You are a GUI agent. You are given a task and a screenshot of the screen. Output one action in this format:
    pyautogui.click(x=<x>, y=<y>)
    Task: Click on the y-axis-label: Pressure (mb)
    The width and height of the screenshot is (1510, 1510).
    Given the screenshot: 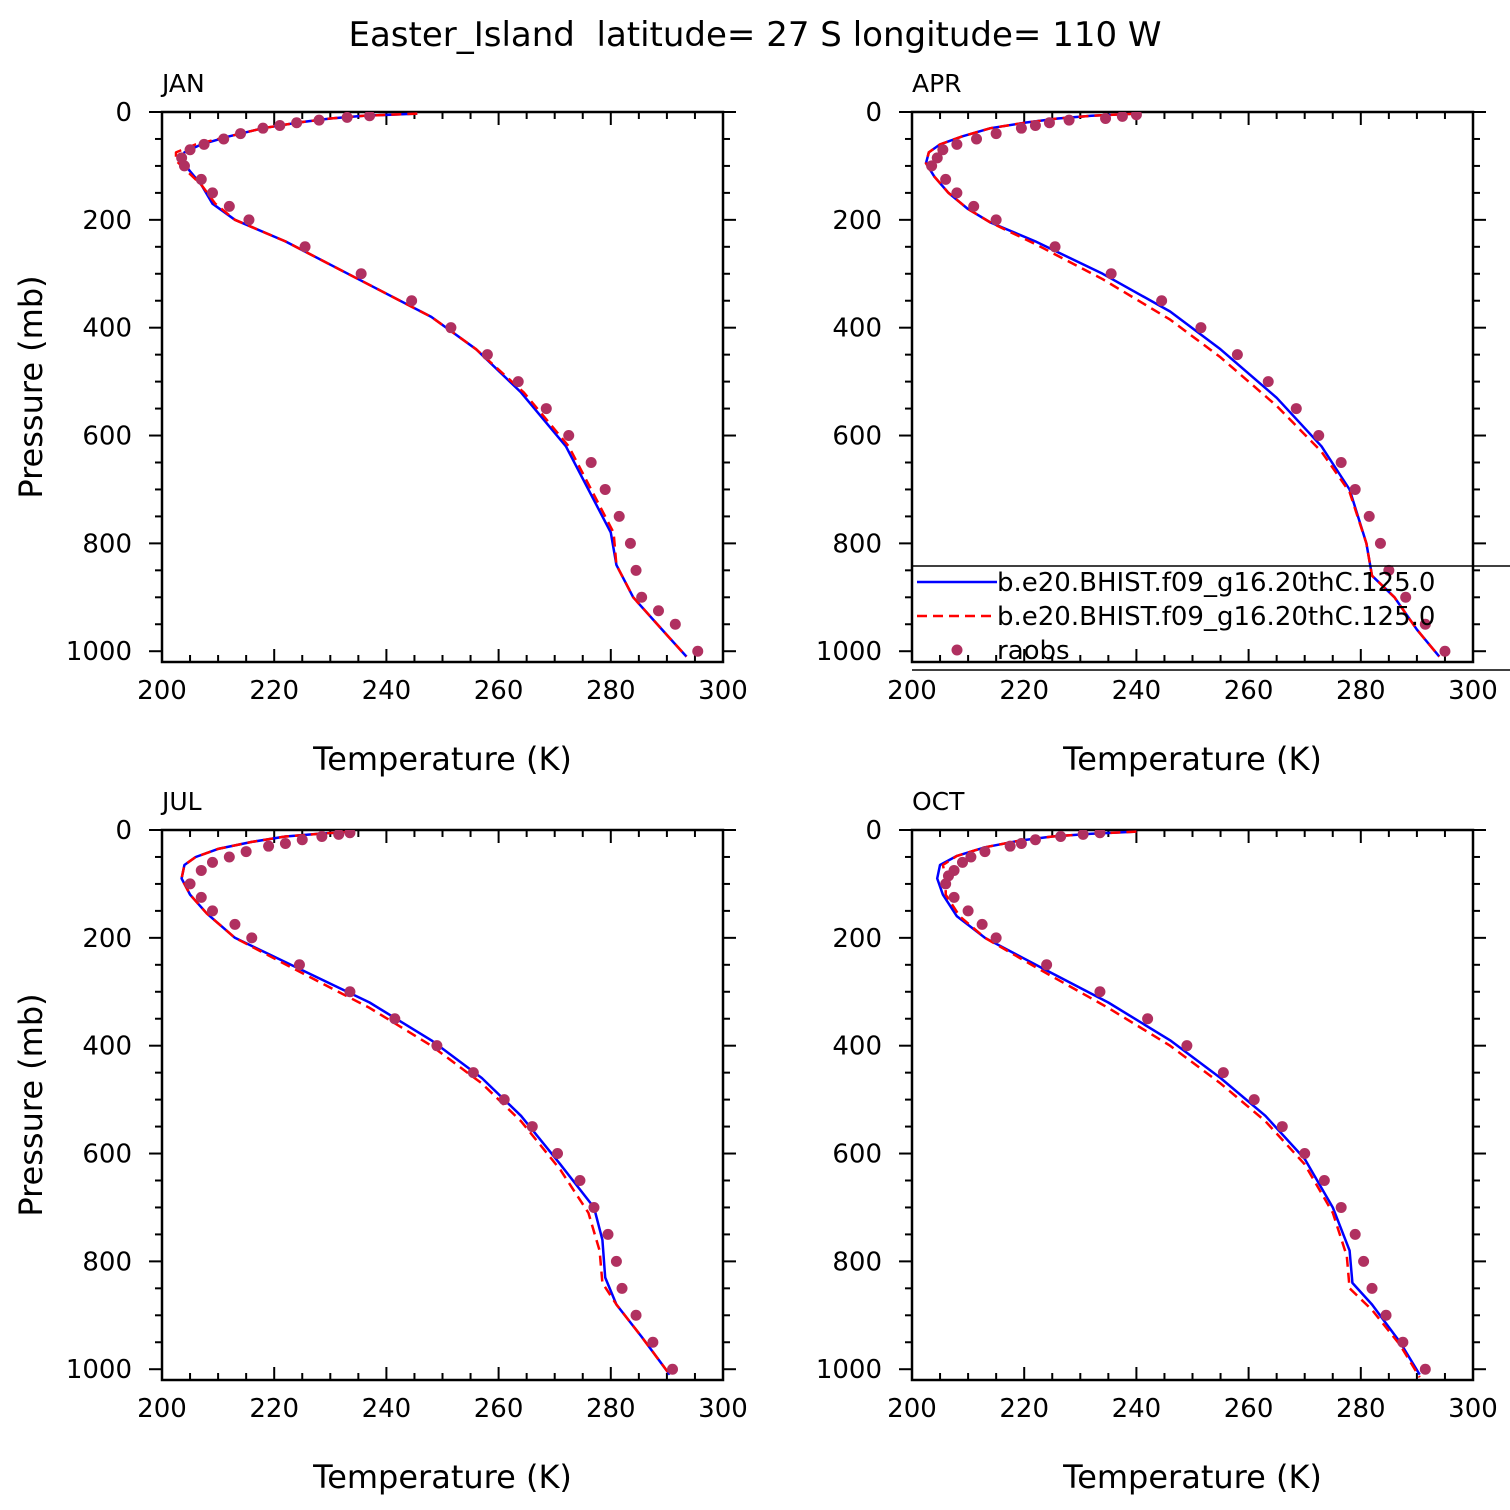 What is the action you would take?
    pyautogui.click(x=31, y=386)
    